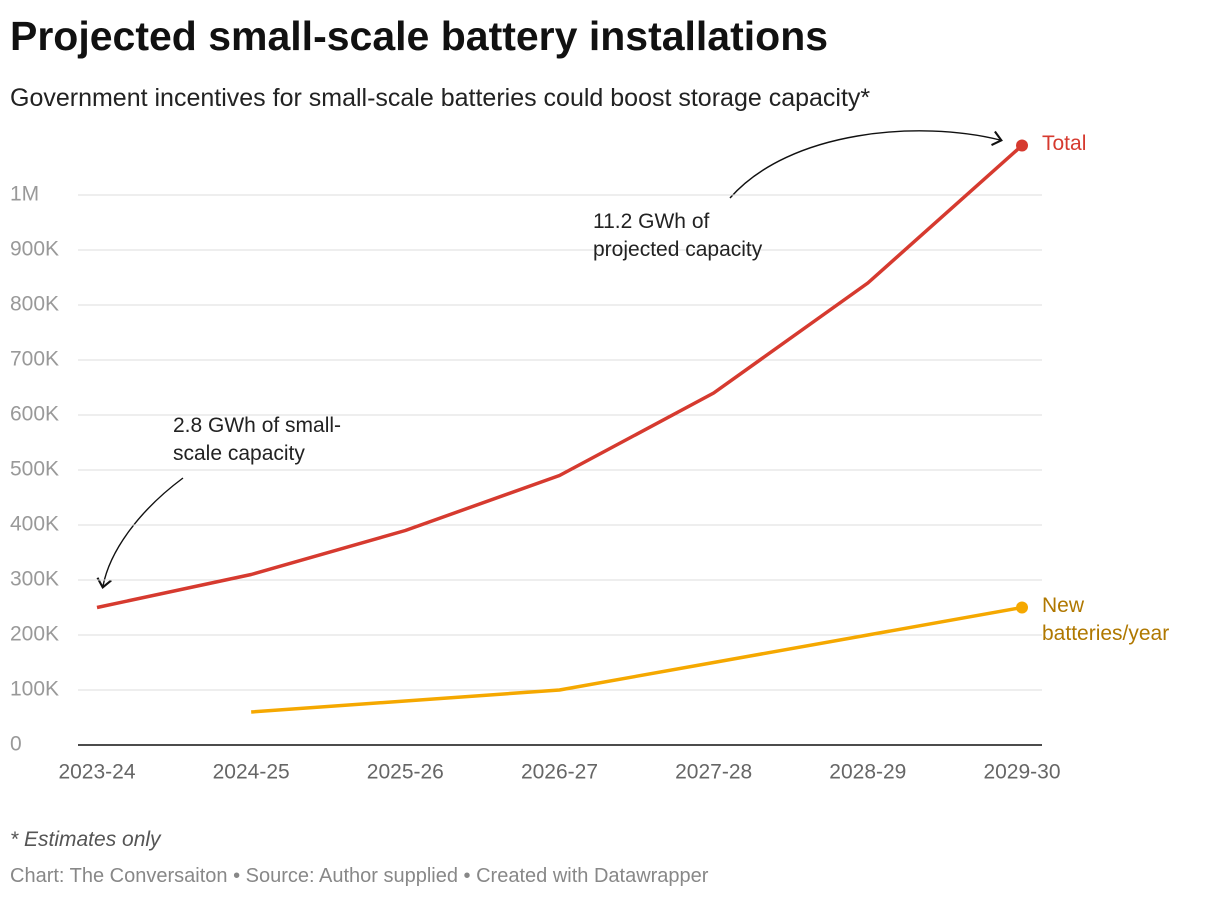 This screenshot has height=900, width=1220. I want to click on y-tick-label: 600K, so click(34, 414).